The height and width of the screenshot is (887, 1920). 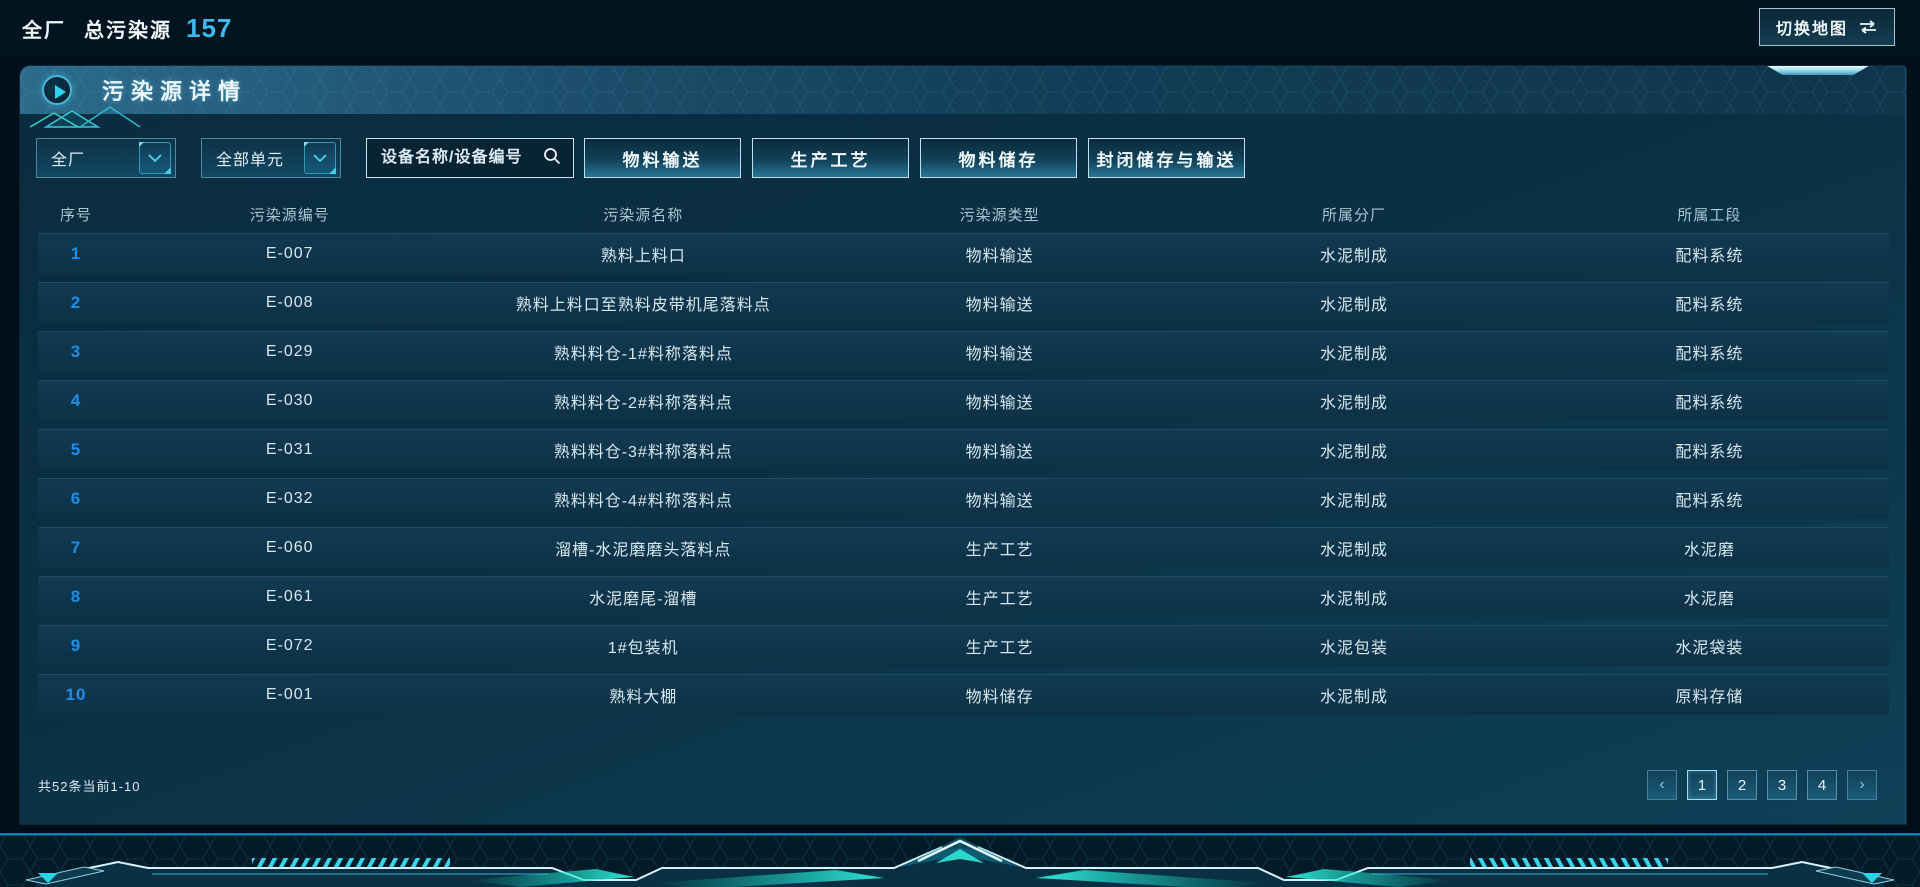 I want to click on cell-code: E-008, so click(x=289, y=302).